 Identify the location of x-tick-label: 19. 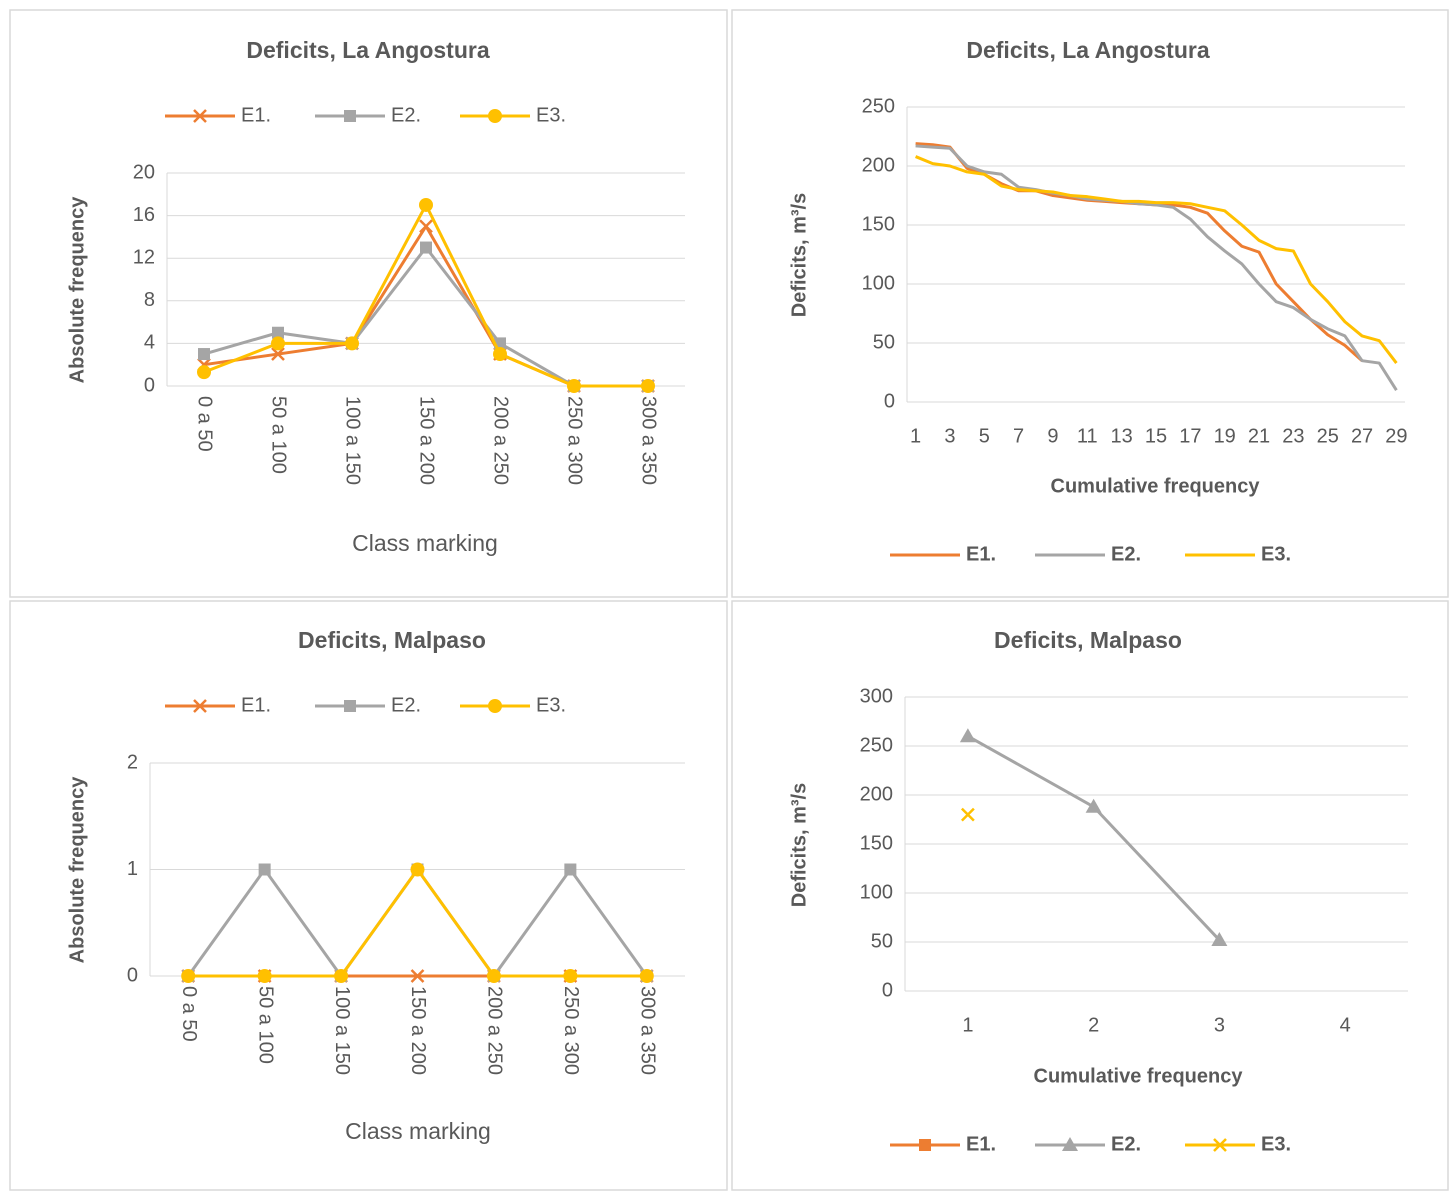
(1225, 436).